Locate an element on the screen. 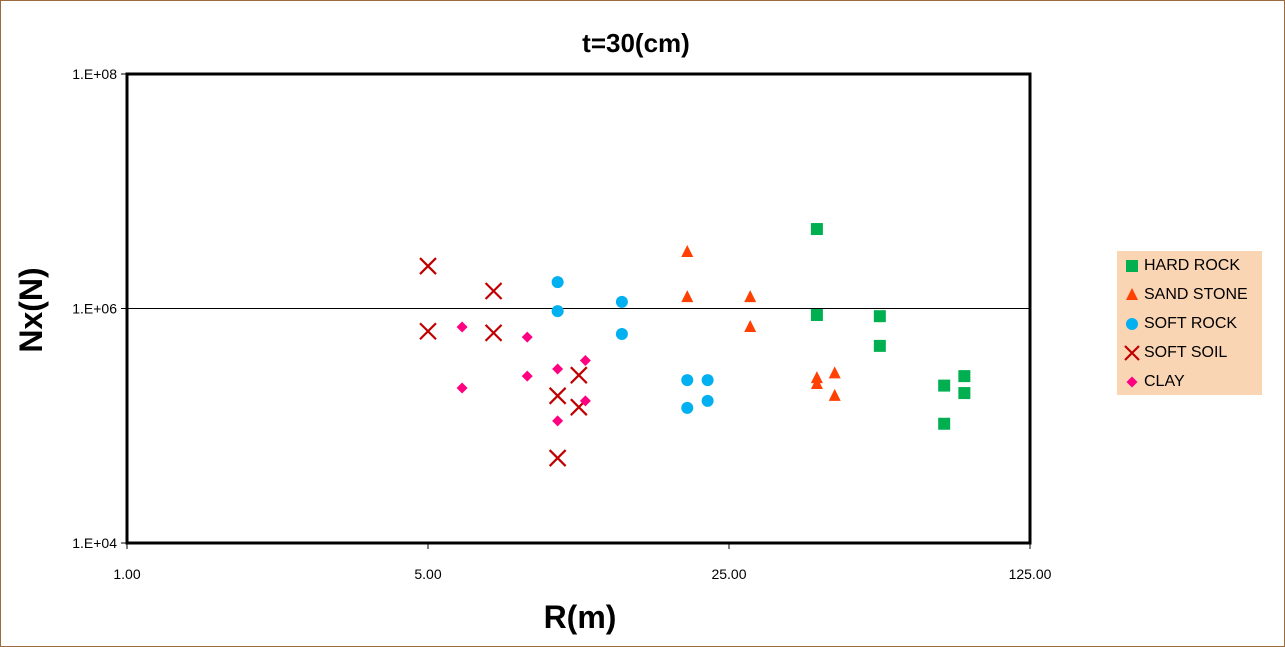  x-tick-label: 5.00 is located at coordinates (427, 574).